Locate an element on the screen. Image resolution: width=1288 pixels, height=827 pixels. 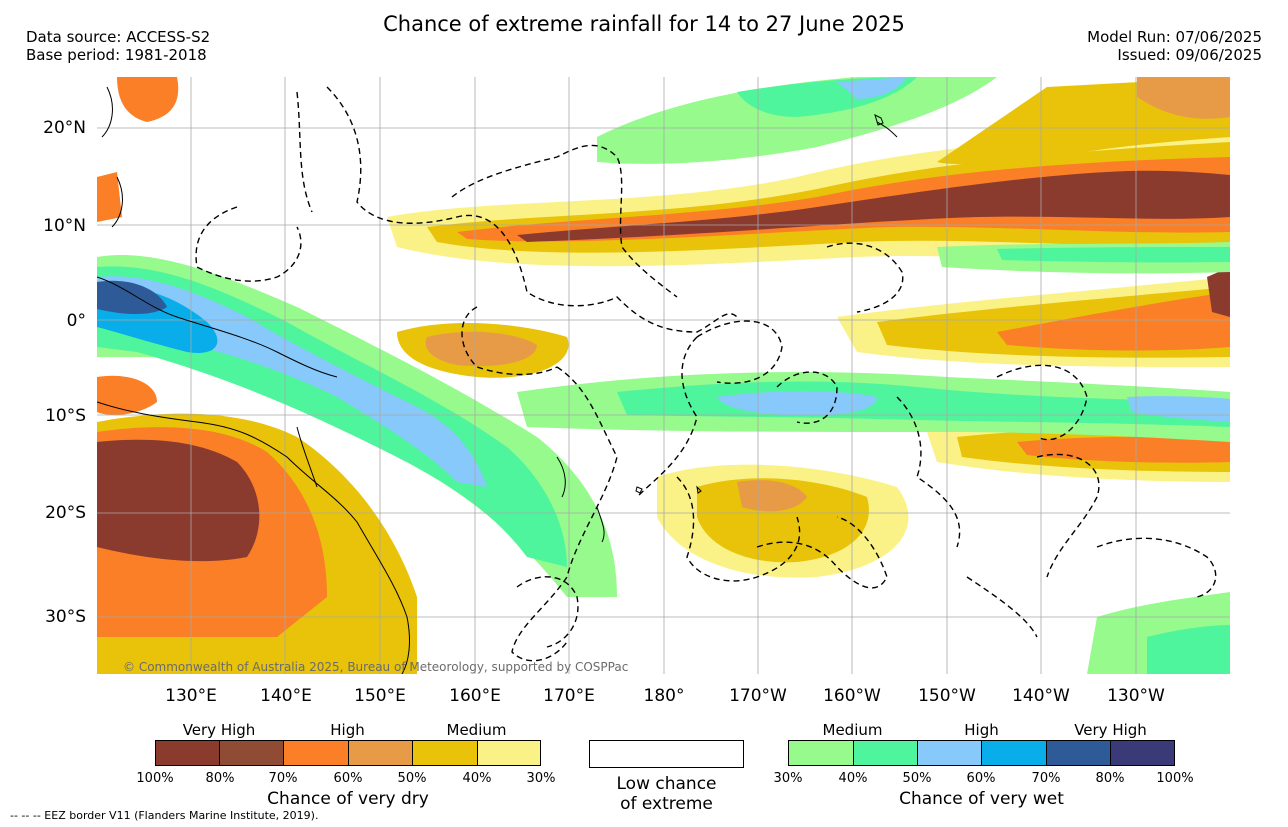
lat-label-20n: 20°N is located at coordinates (64, 128).